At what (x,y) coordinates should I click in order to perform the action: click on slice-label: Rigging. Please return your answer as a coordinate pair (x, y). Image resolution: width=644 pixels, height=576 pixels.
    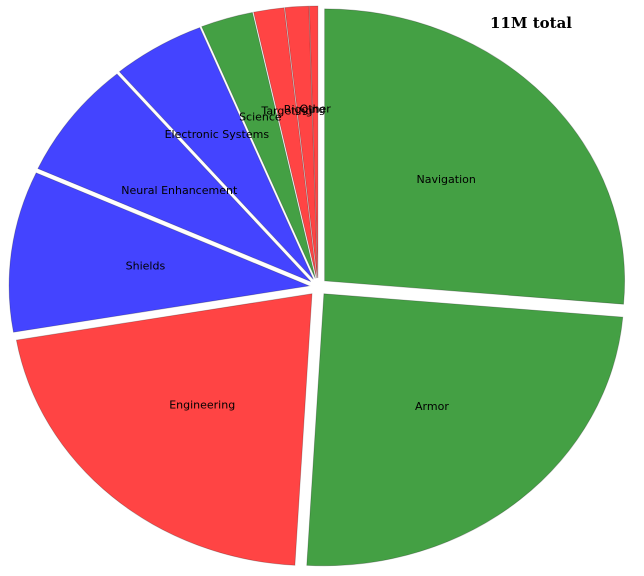
    Looking at the image, I should click on (305, 109).